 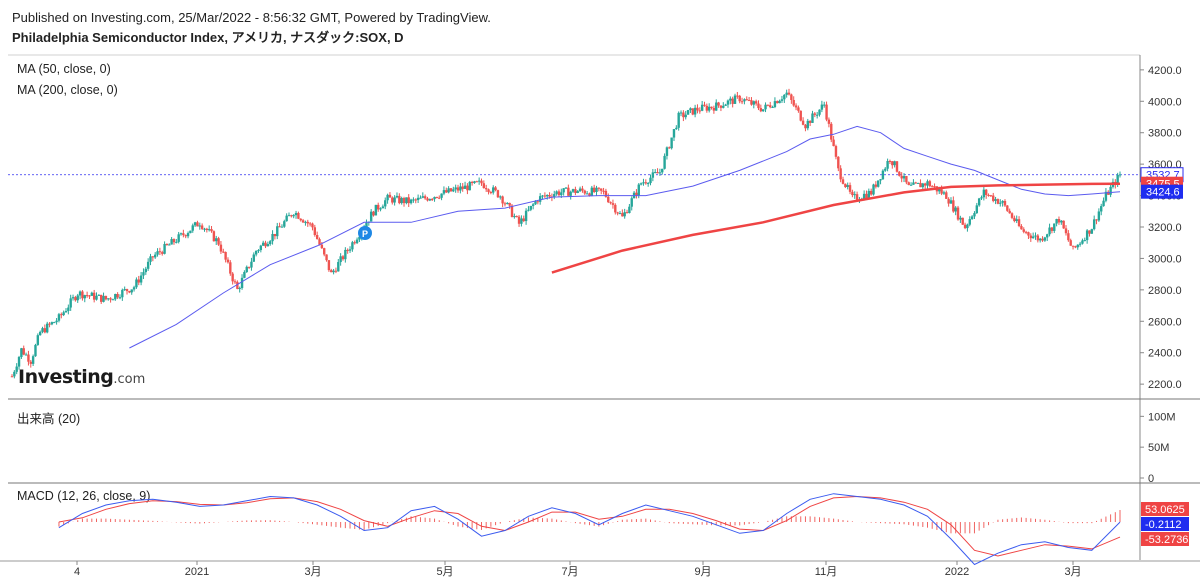 I want to click on volume-tick-label: 50M, so click(x=1158, y=448).